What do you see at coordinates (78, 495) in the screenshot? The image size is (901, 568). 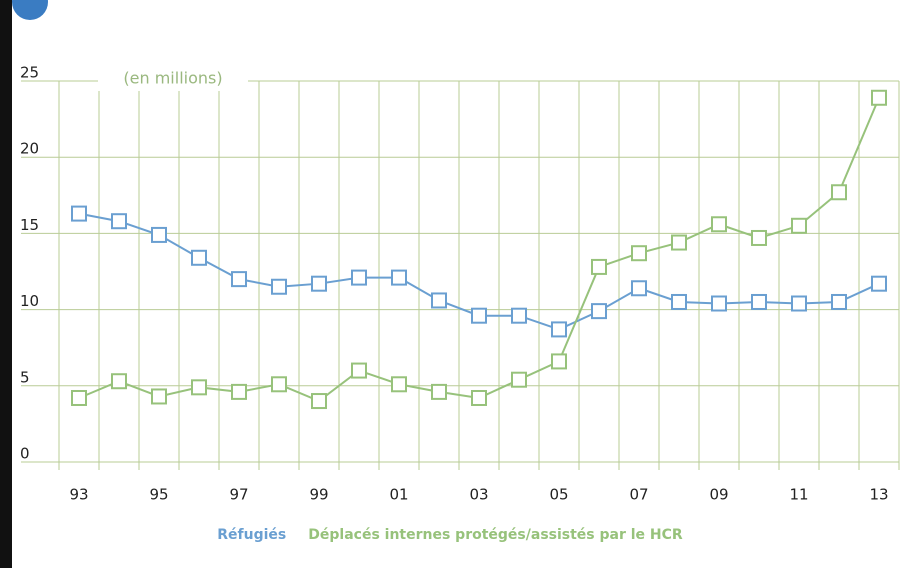 I see `x-tick-label: 93` at bounding box center [78, 495].